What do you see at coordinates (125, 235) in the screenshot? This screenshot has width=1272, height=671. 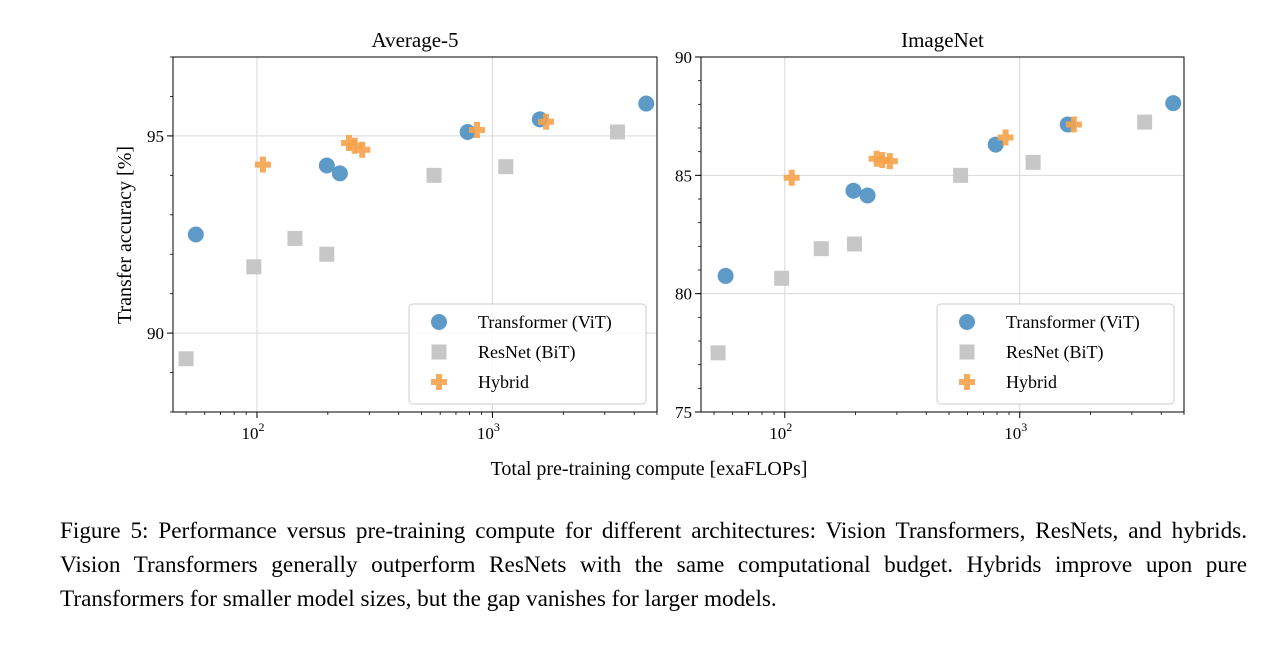 I see `y-axis-label: Transfer accuracy [%]` at bounding box center [125, 235].